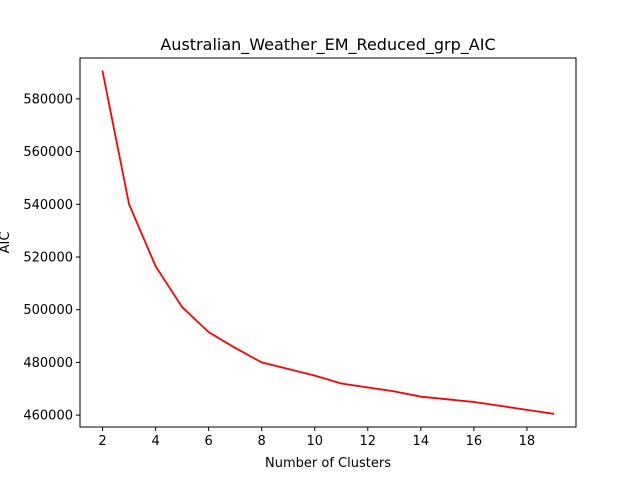 Image resolution: width=640 pixels, height=484 pixels. What do you see at coordinates (474, 441) in the screenshot?
I see `x-tick-label: 16` at bounding box center [474, 441].